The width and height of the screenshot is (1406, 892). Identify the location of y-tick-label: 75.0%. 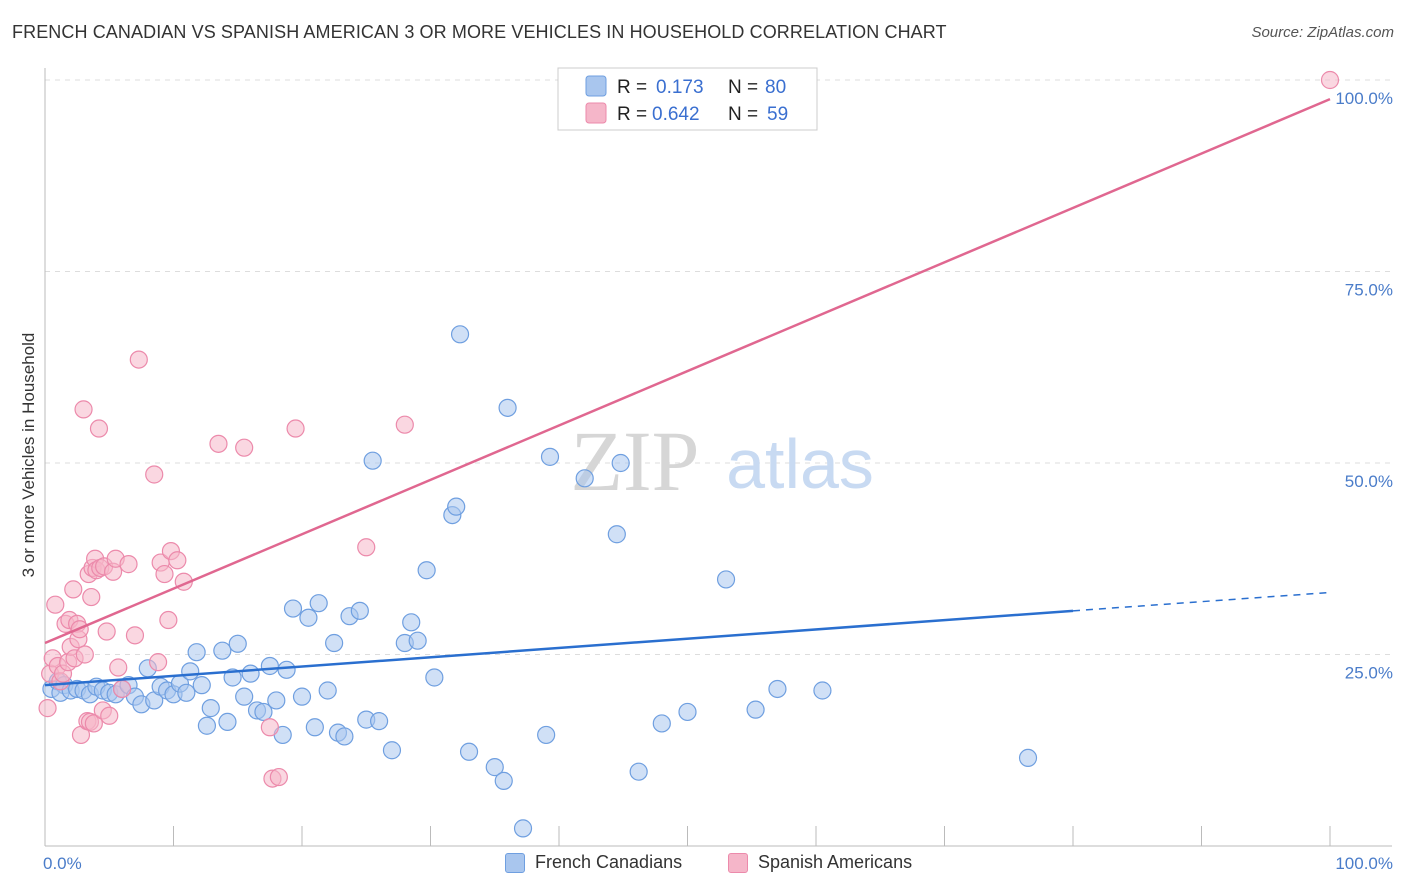
(1369, 290).